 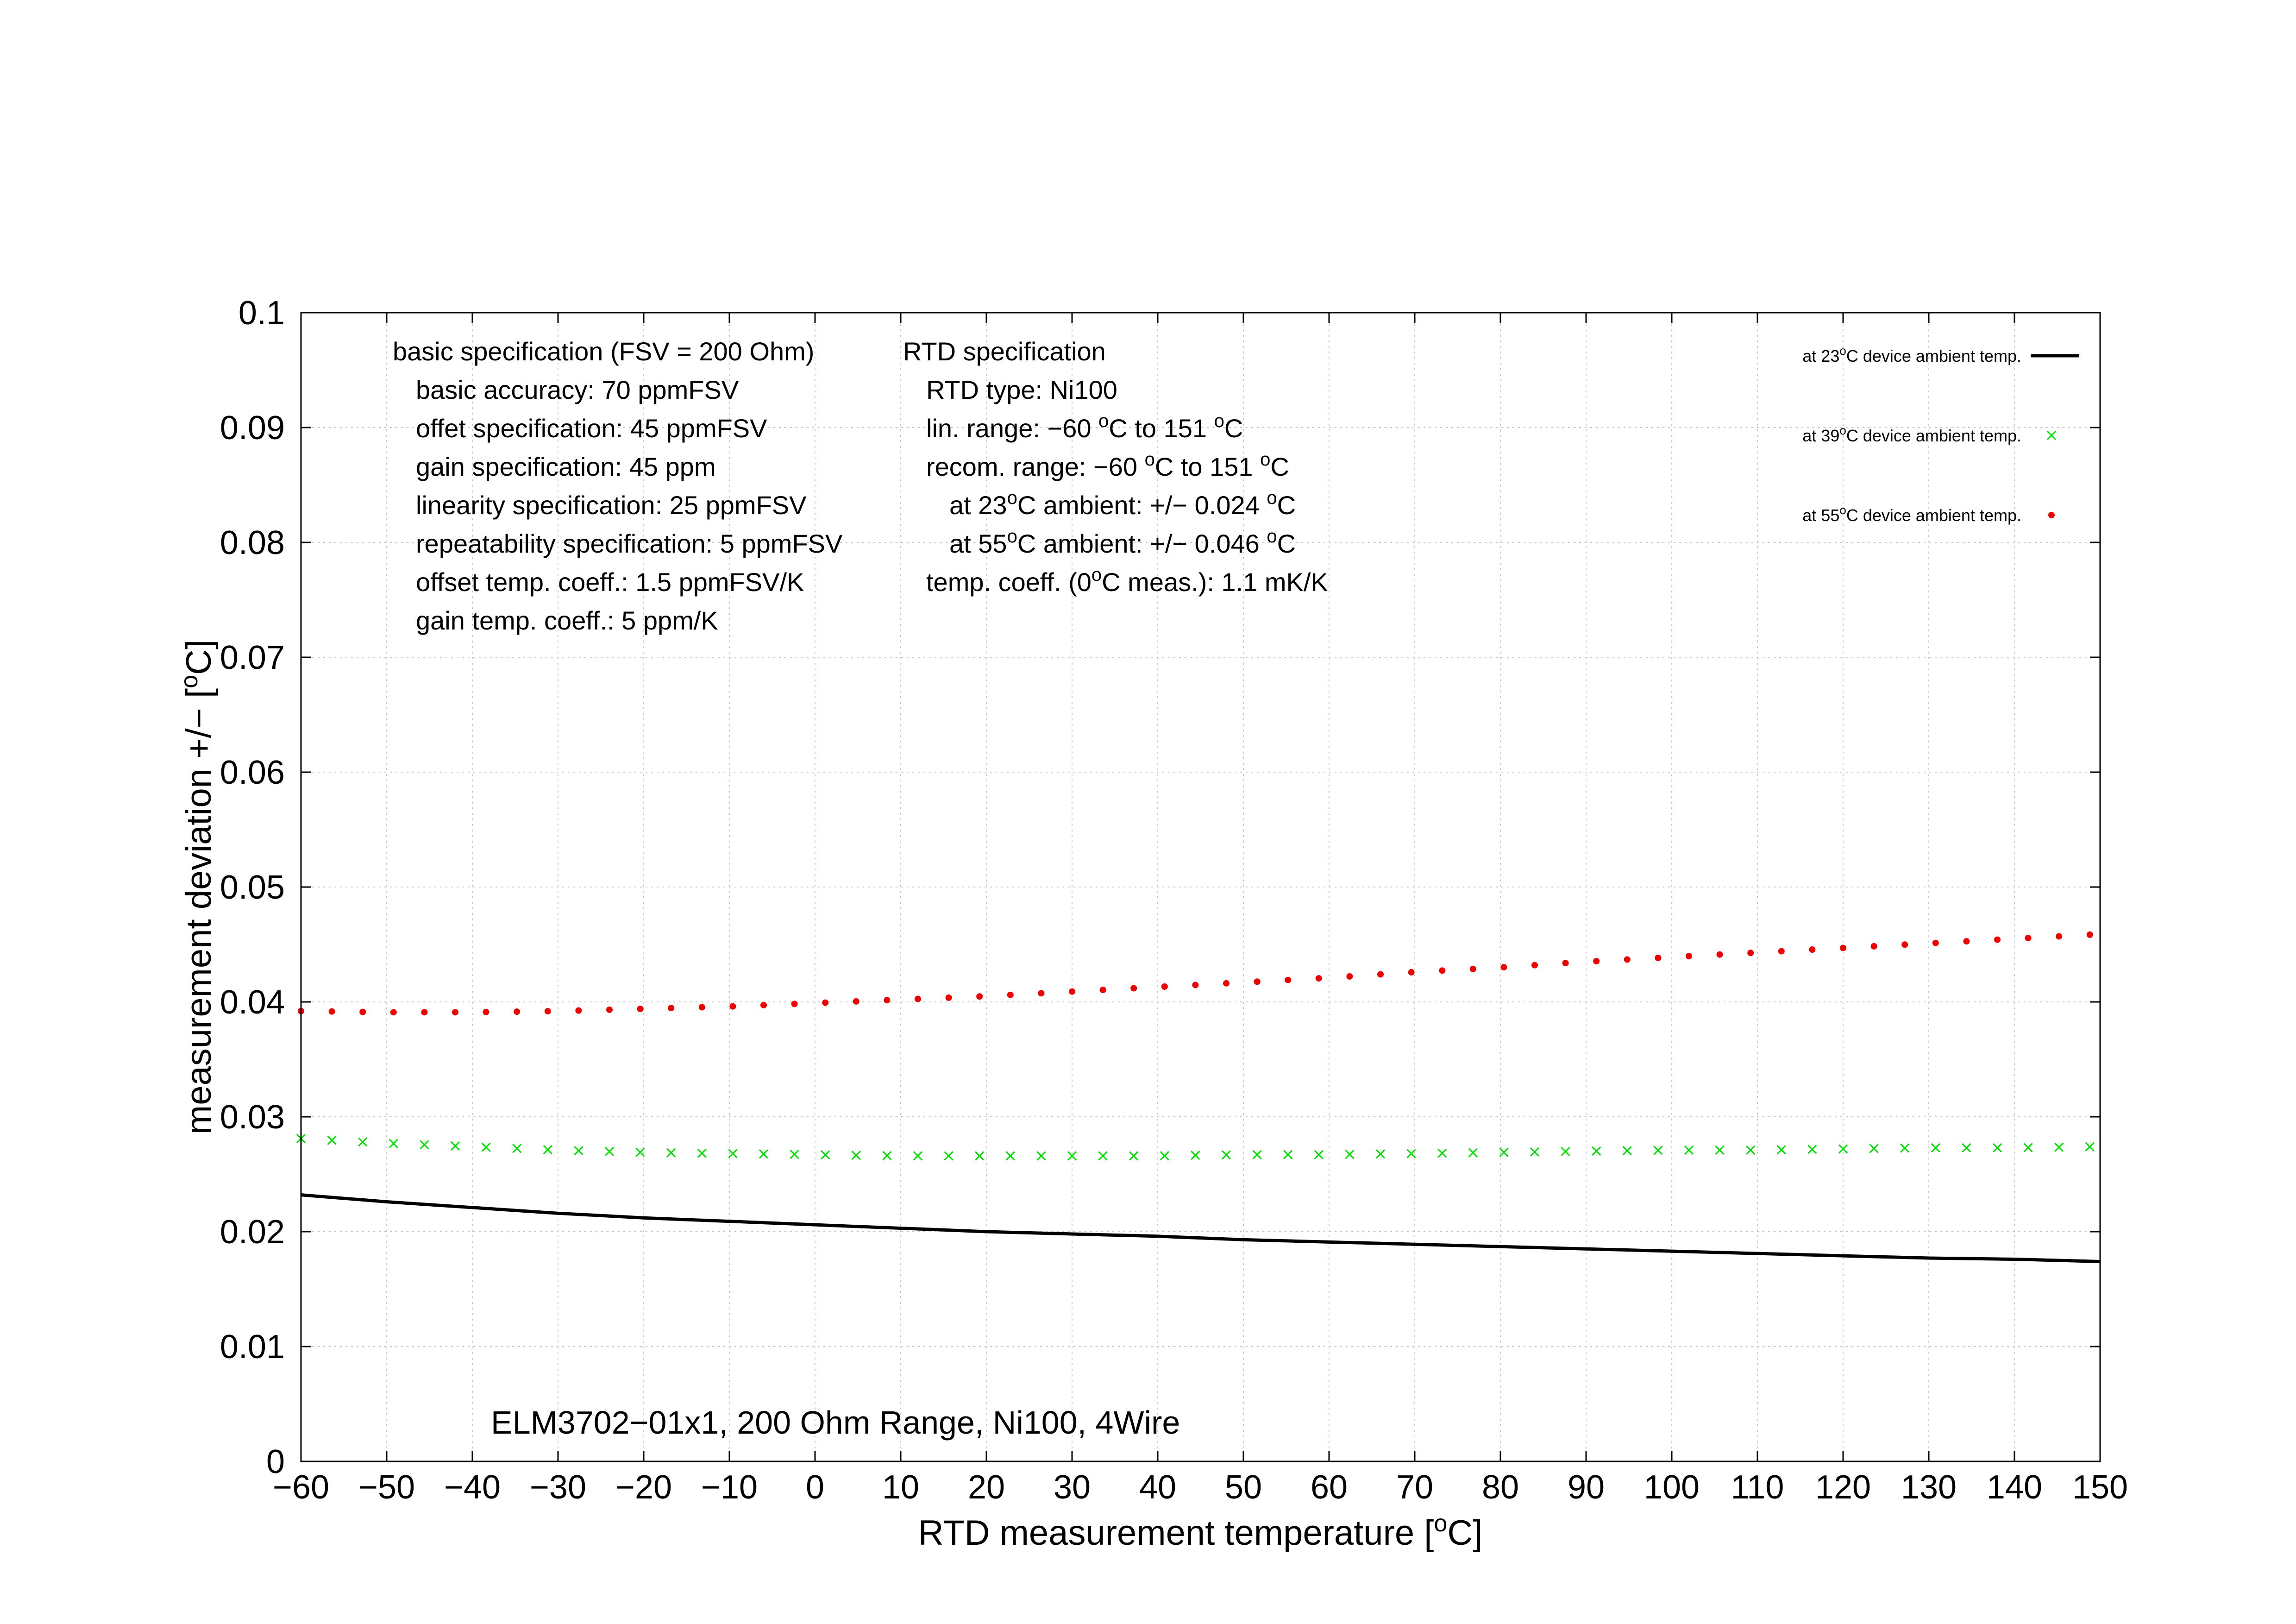 I want to click on legend-key-cross, so click(x=2051, y=435).